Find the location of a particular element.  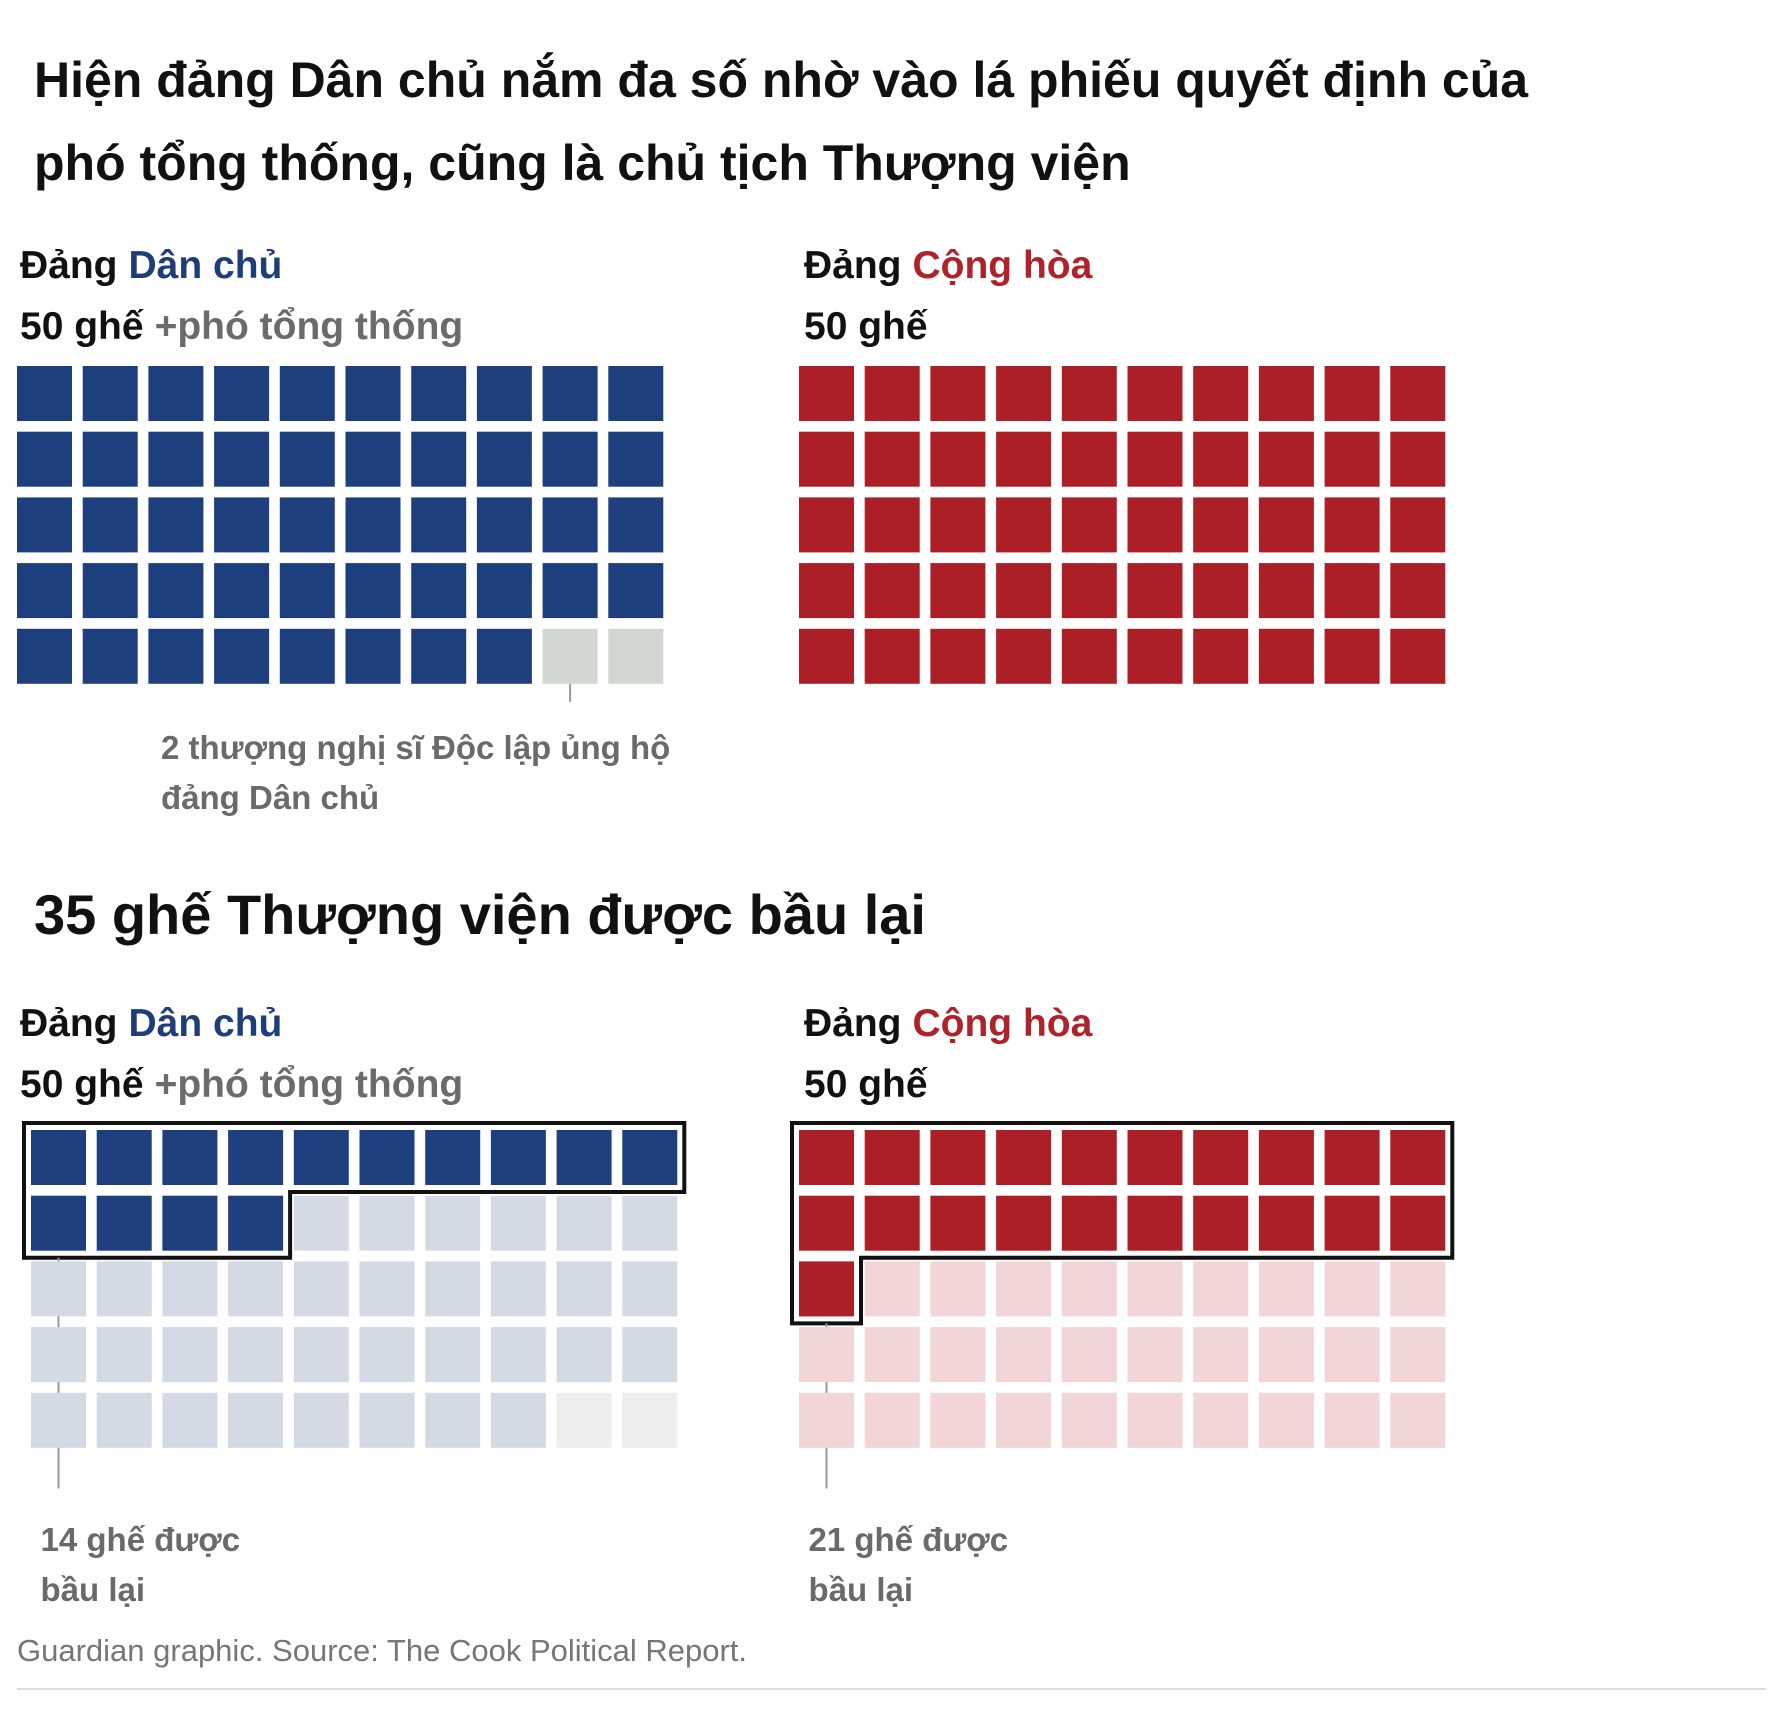

party-prefix: Đảng is located at coordinates (69, 265).